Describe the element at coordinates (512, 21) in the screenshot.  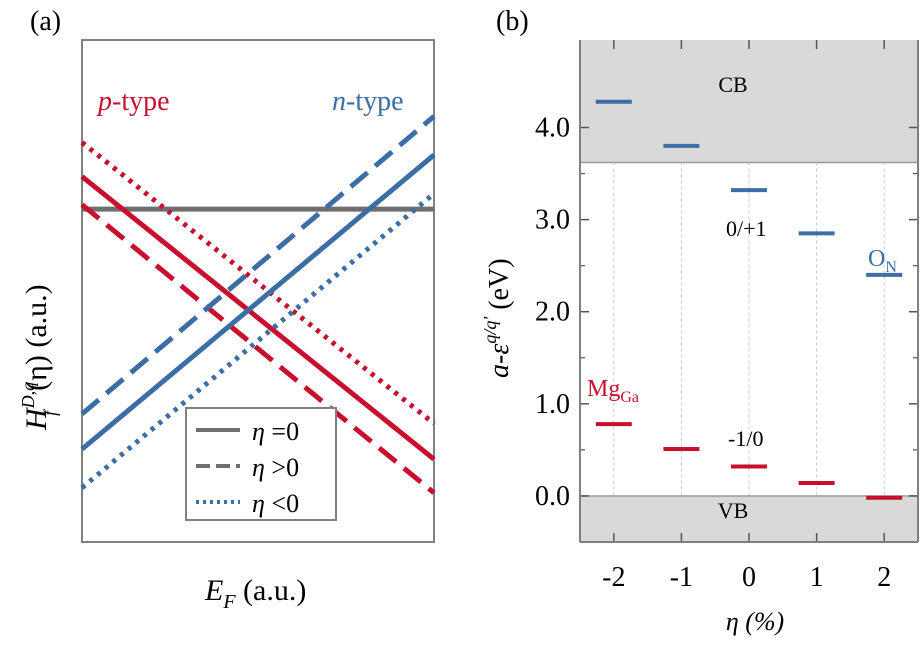
I see `panel-b-label: (b)` at that location.